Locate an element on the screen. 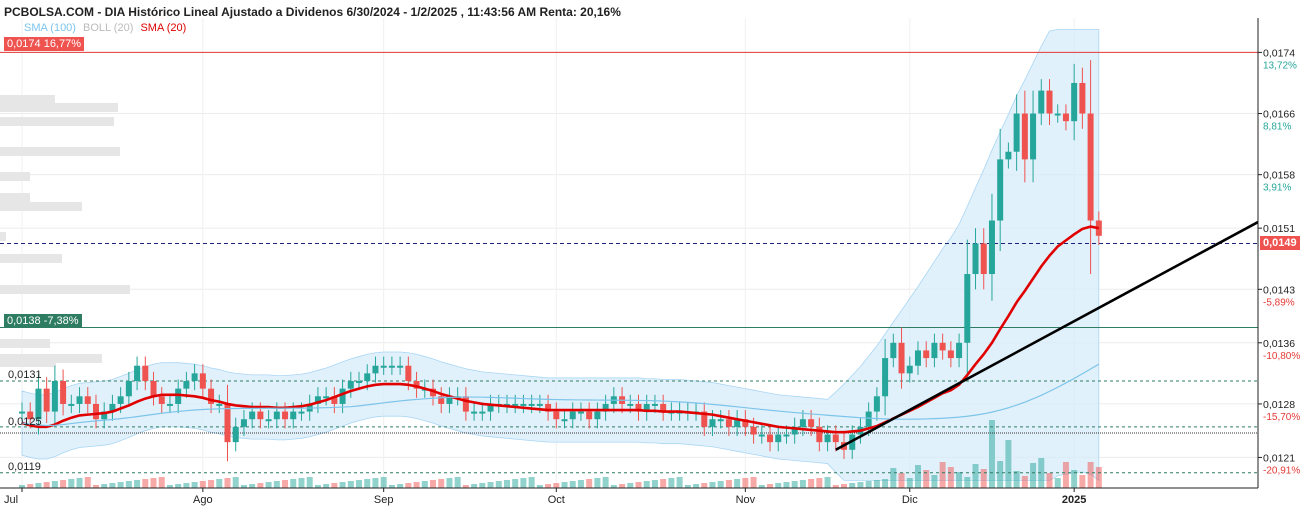 The image size is (1315, 512). y-tick-label: 0,0174 is located at coordinates (1279, 53).